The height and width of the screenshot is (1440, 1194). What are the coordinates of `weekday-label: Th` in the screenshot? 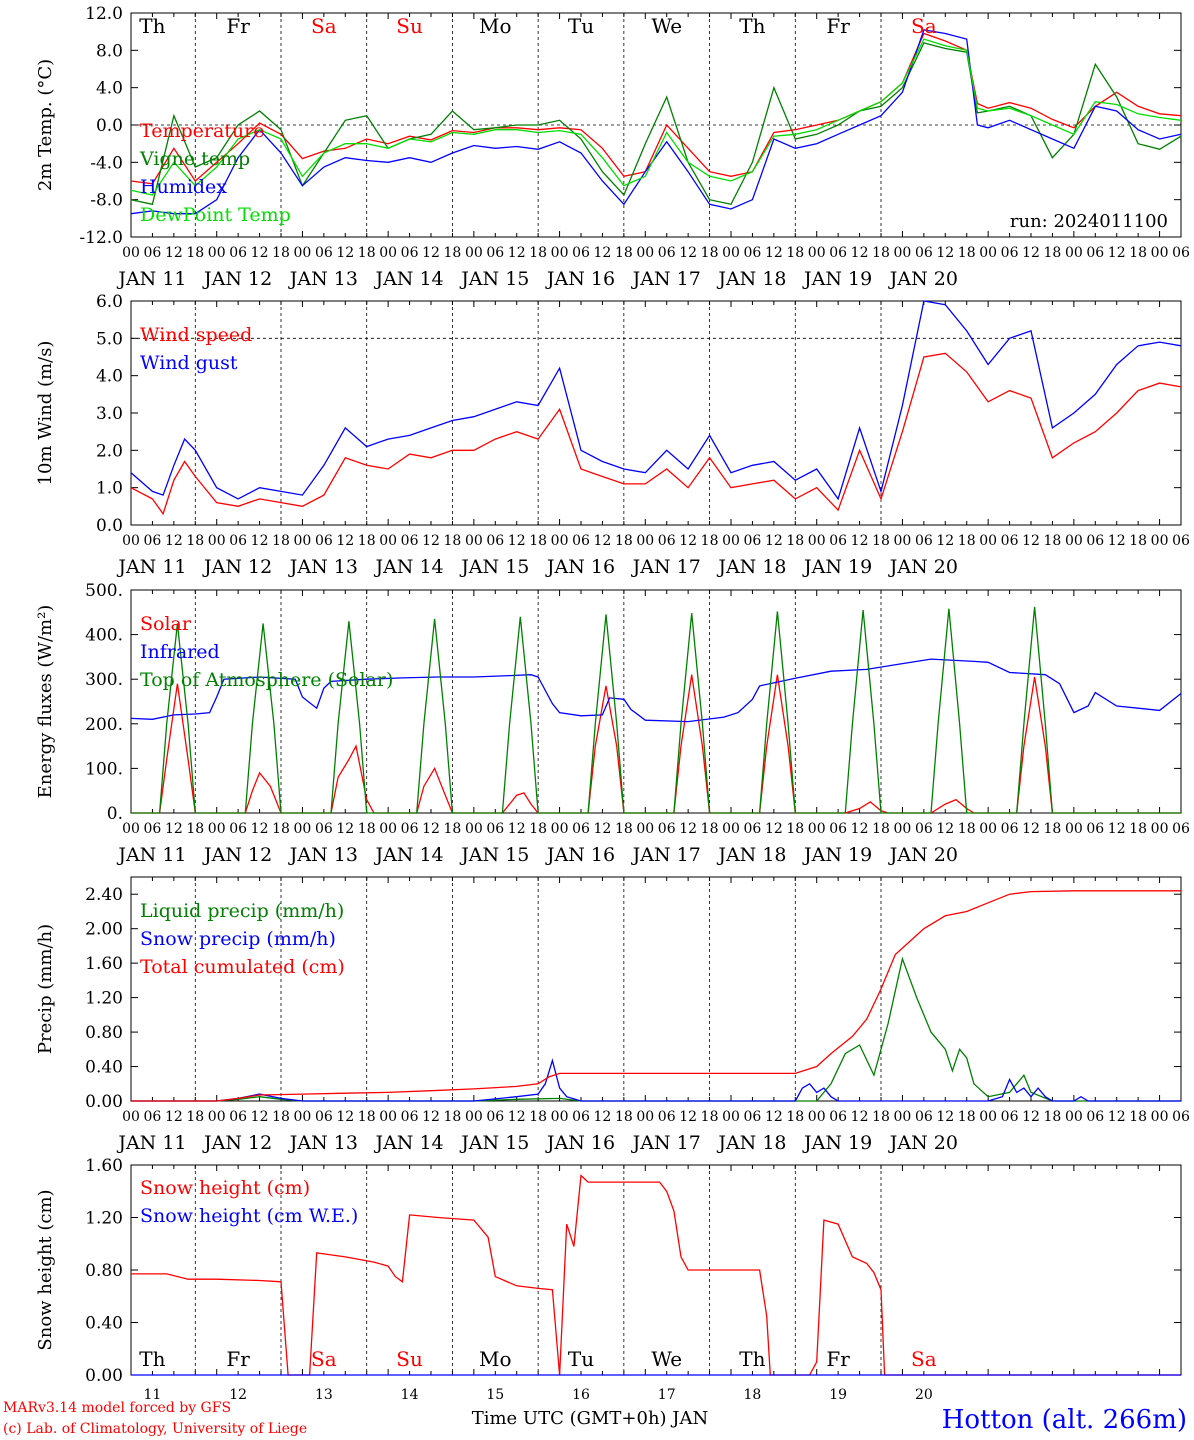 It's located at (152, 26).